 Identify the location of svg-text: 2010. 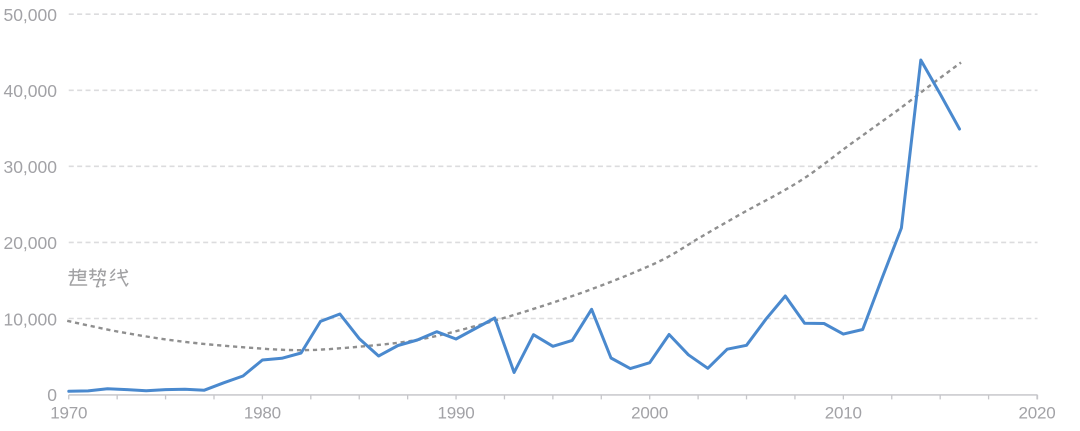
(843, 413).